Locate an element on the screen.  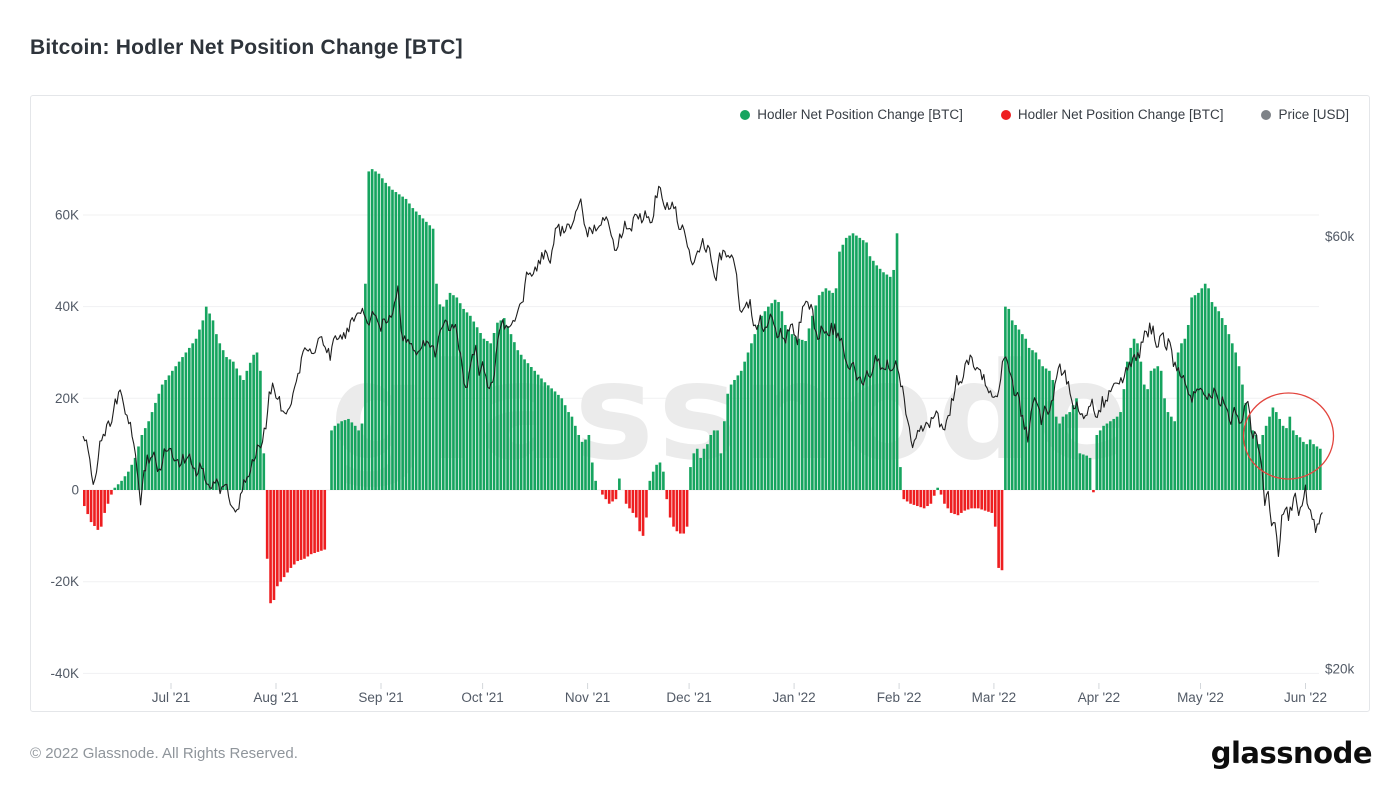
x-axis-tick-label: Aug '21 is located at coordinates (275, 697).